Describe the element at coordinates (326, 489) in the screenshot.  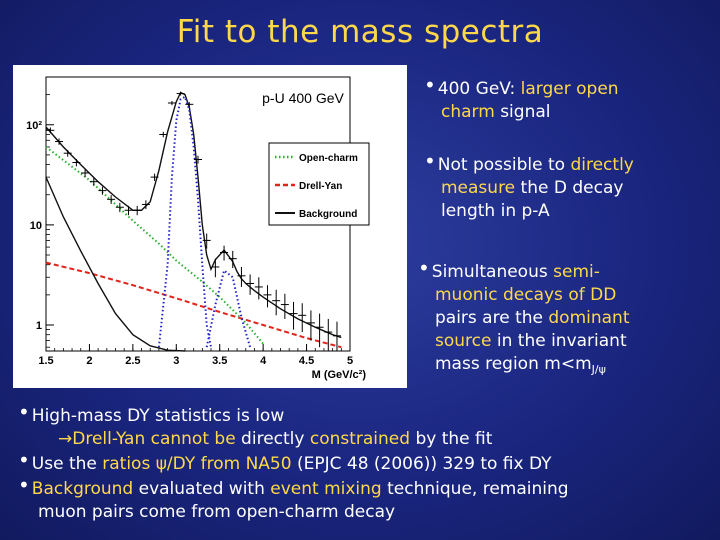
I see `highlight-text: event mixing` at that location.